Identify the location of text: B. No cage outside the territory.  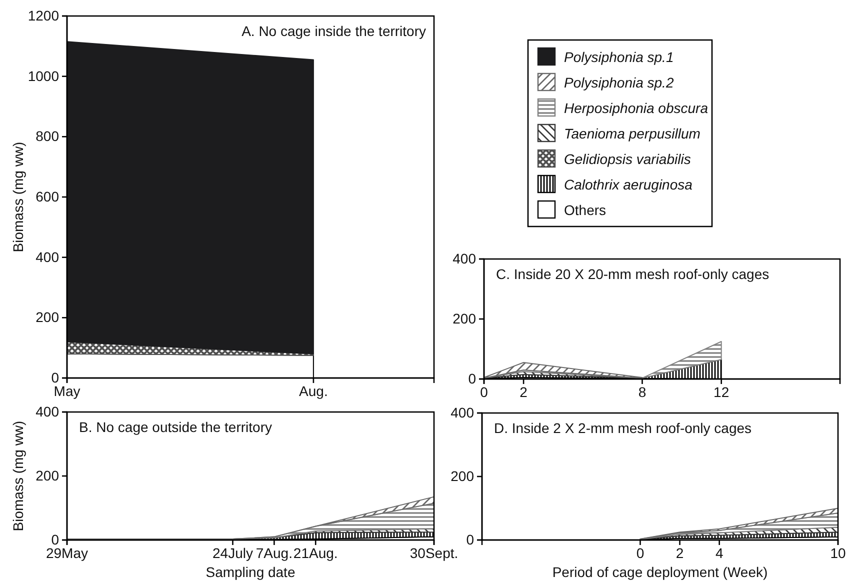
(175, 427).